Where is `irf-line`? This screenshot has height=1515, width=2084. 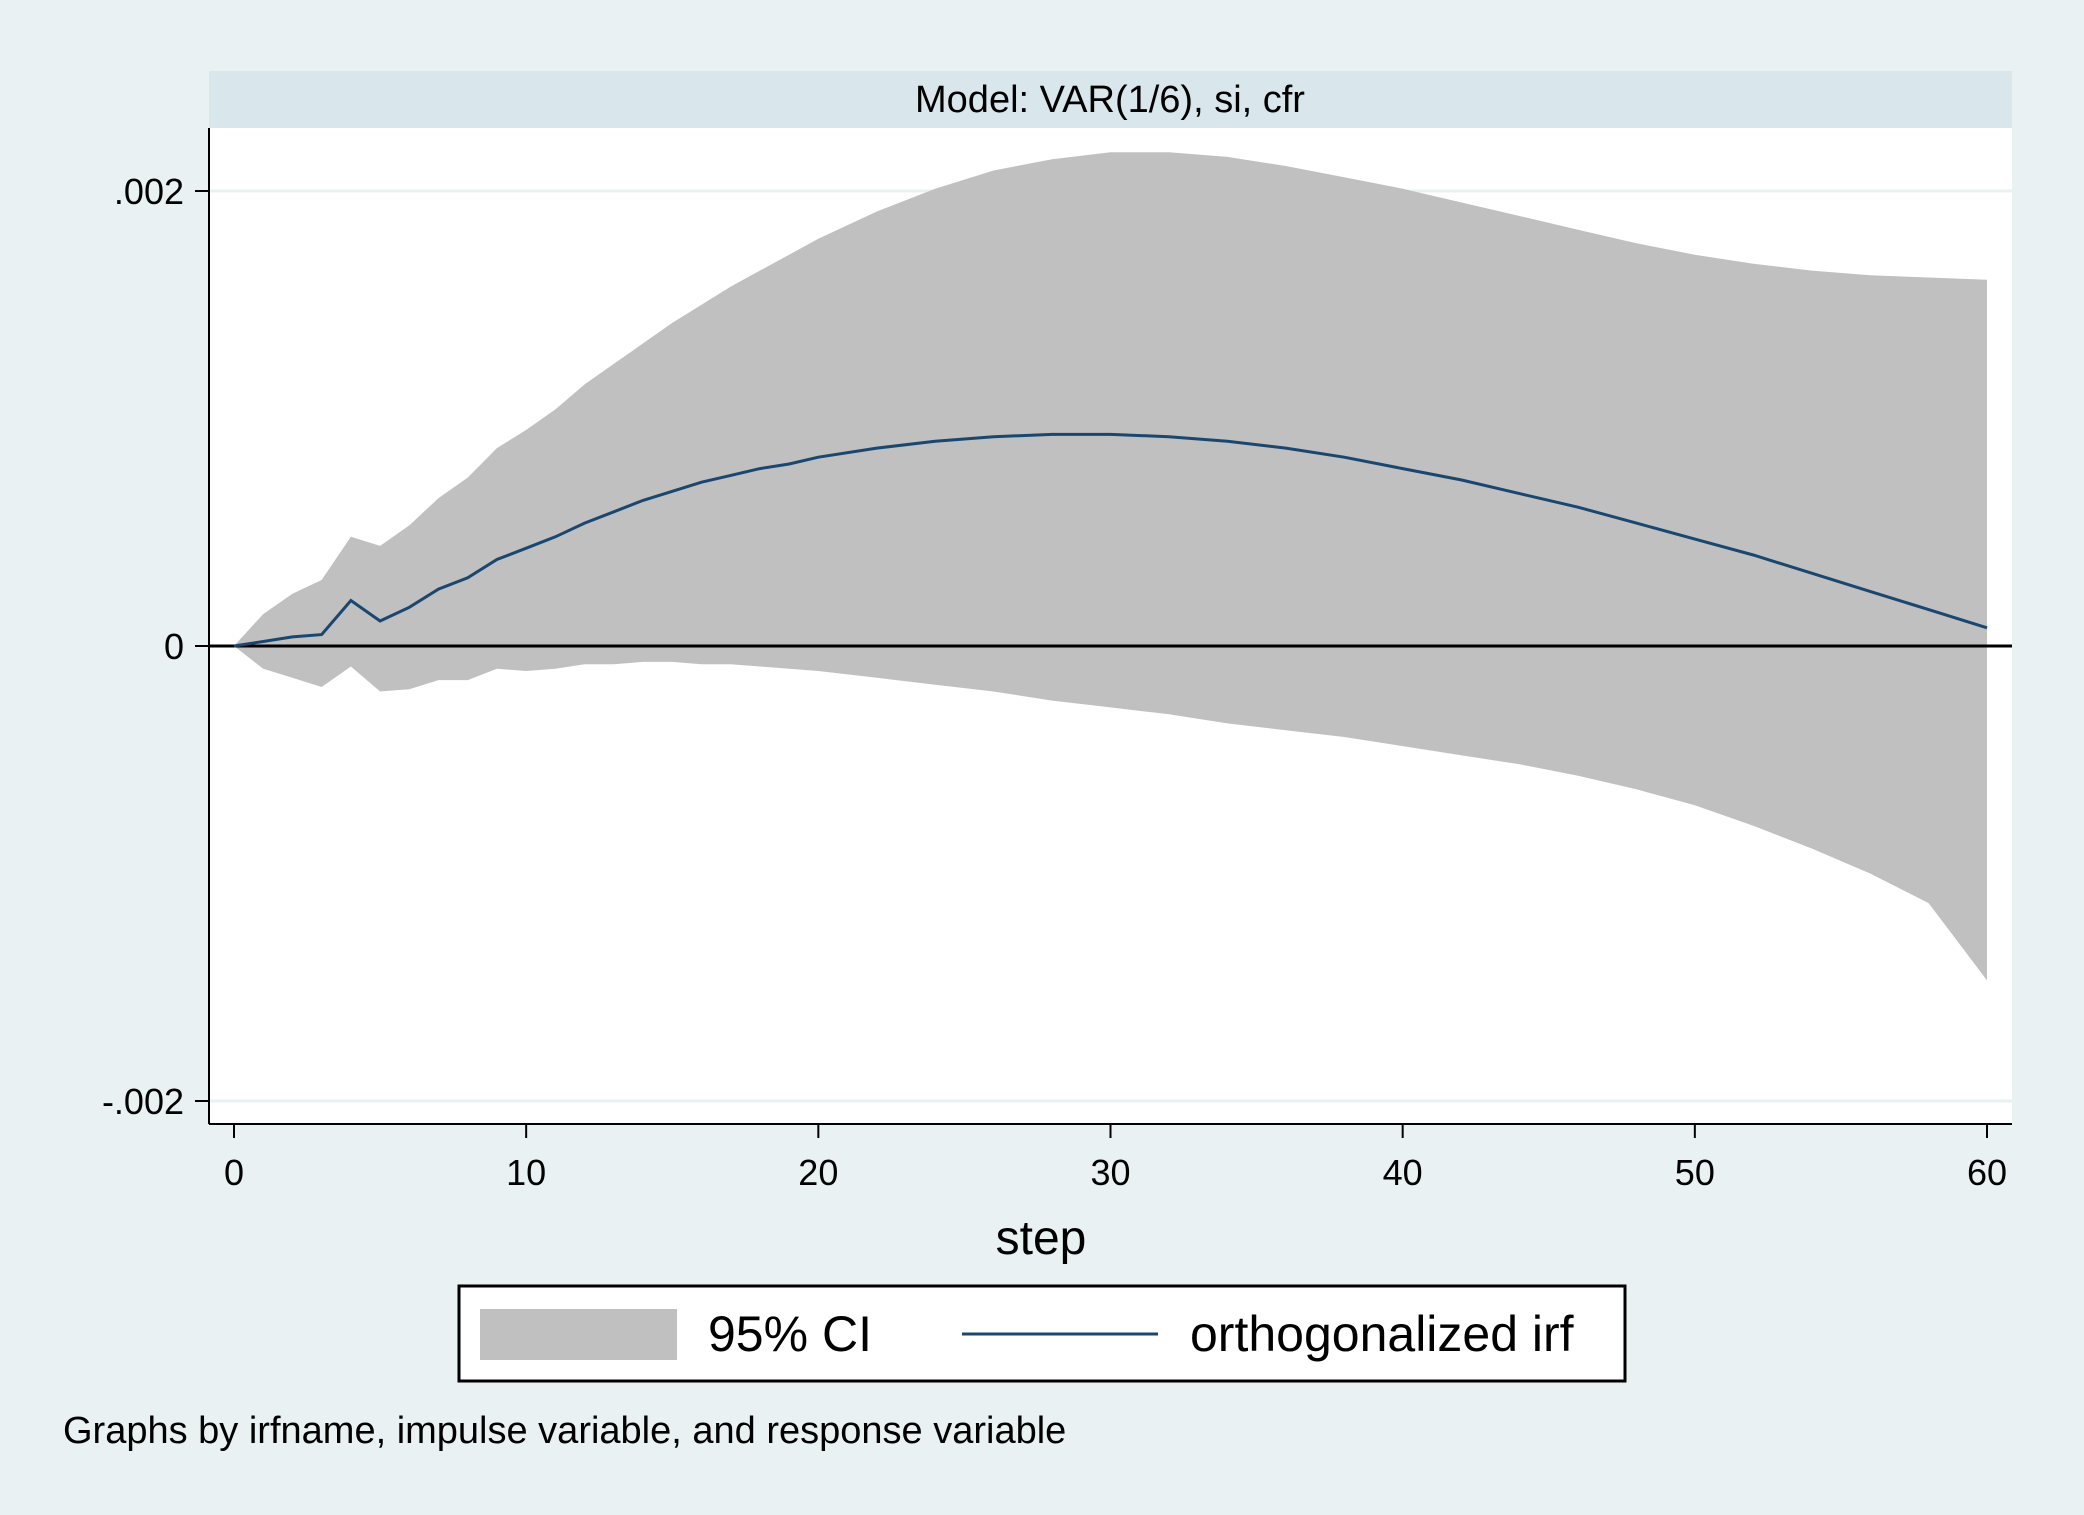 irf-line is located at coordinates (1110, 540).